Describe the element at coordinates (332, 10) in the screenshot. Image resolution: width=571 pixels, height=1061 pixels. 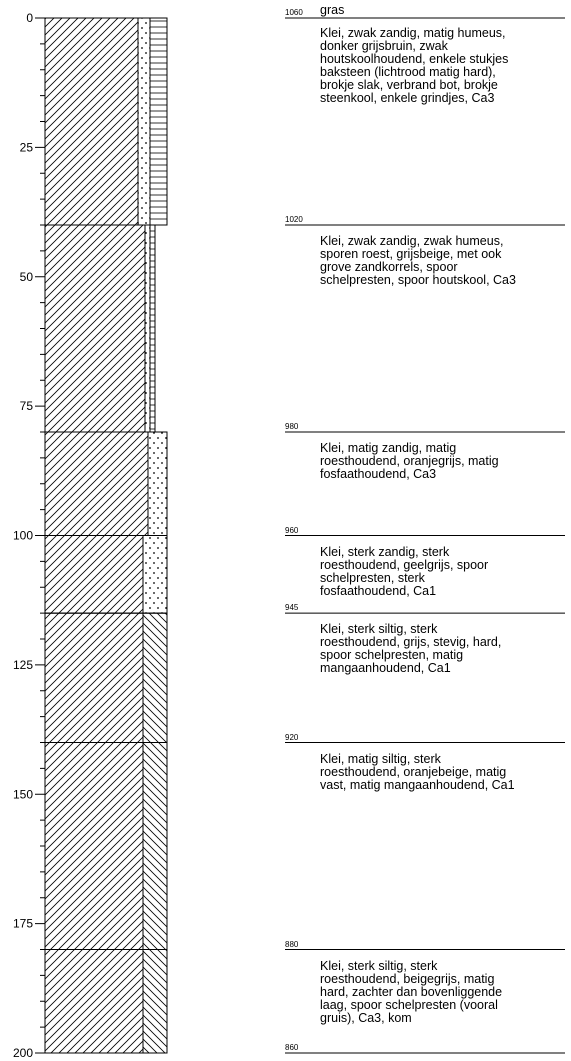
I see `top-label: gras` at that location.